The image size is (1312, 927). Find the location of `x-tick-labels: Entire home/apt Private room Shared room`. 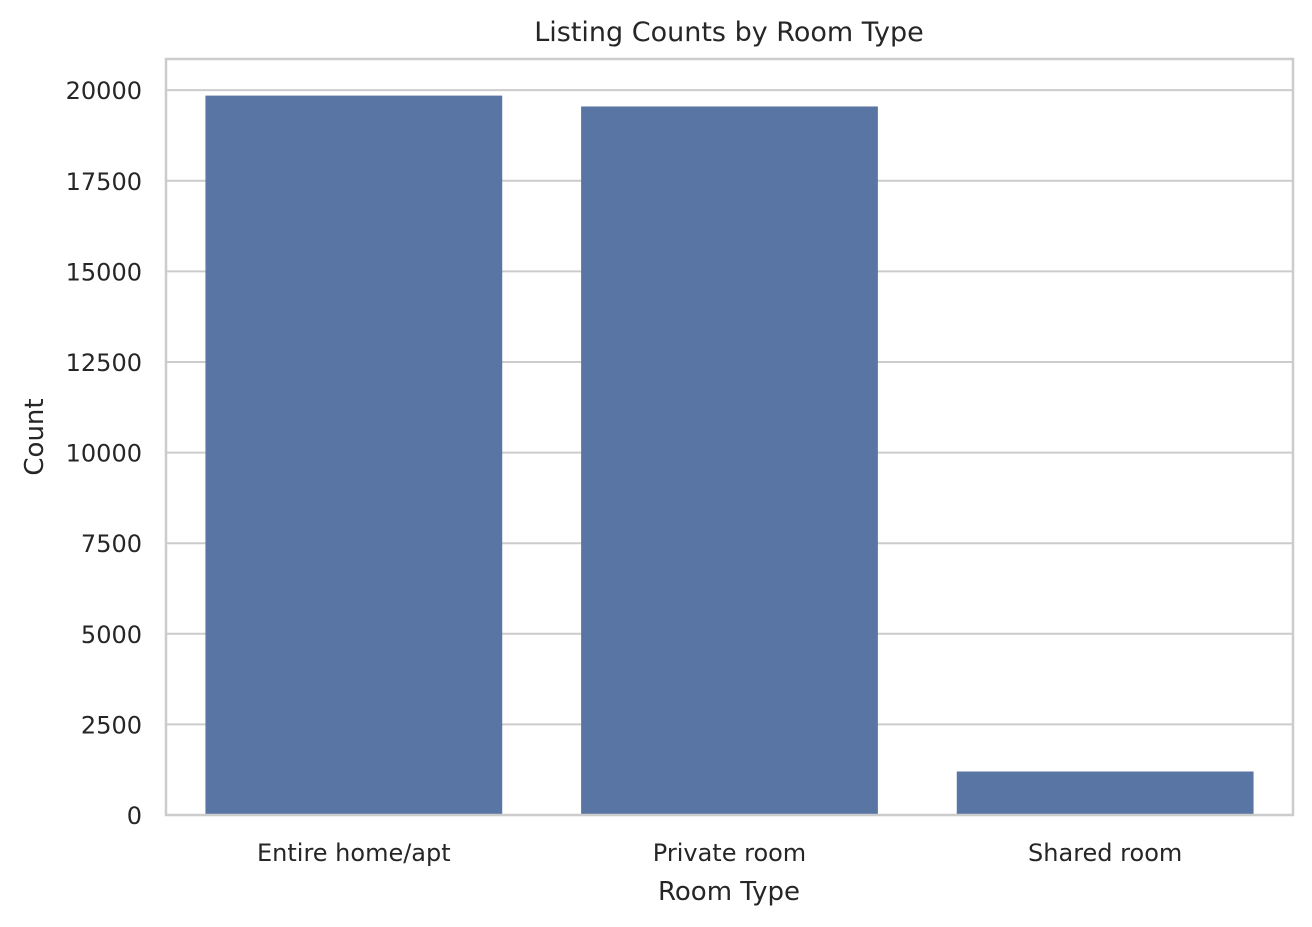

x-tick-labels: Entire home/apt Private room Shared room is located at coordinates (719, 853).